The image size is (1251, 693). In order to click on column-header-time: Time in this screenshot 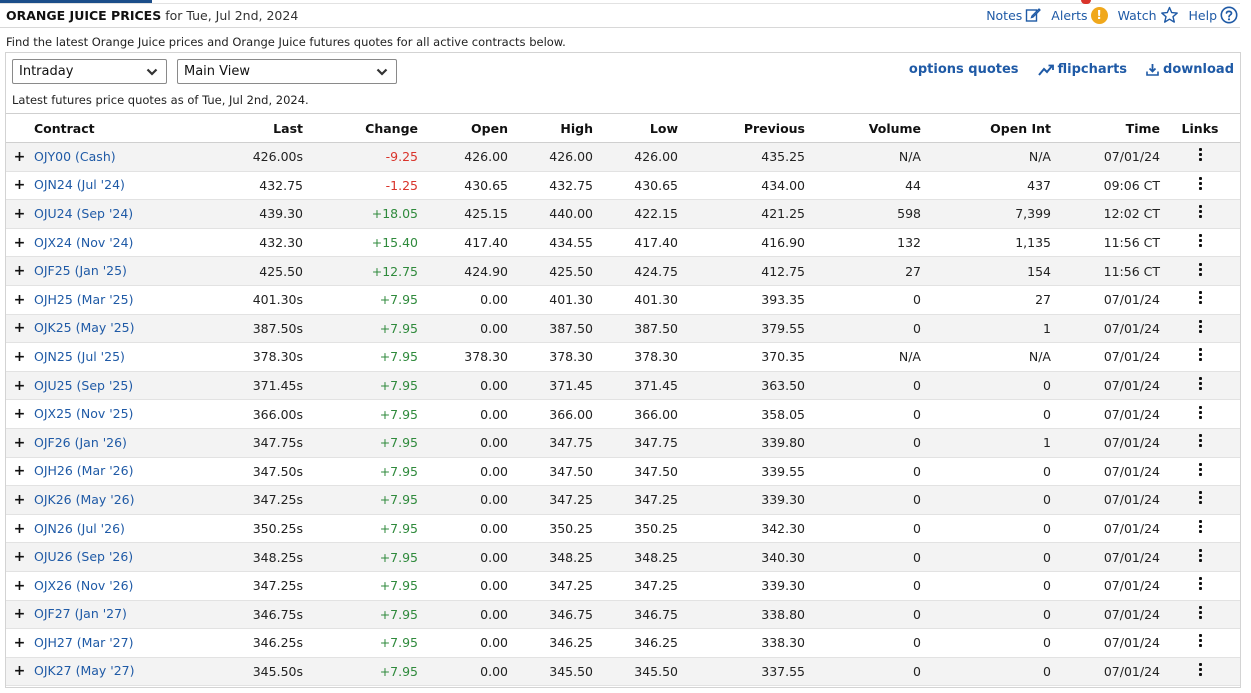, I will do `click(1142, 128)`.